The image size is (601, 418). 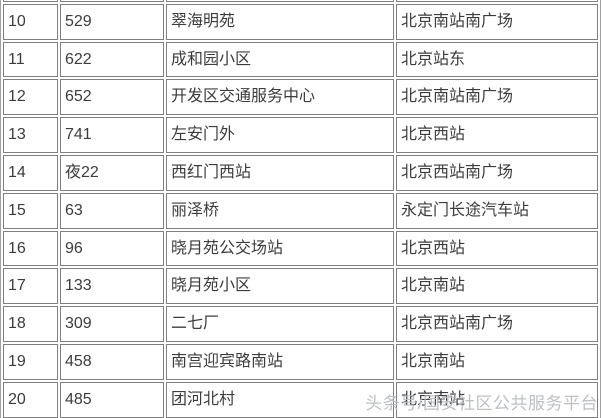 What do you see at coordinates (112, 135) in the screenshot?
I see `cell-line: 741` at bounding box center [112, 135].